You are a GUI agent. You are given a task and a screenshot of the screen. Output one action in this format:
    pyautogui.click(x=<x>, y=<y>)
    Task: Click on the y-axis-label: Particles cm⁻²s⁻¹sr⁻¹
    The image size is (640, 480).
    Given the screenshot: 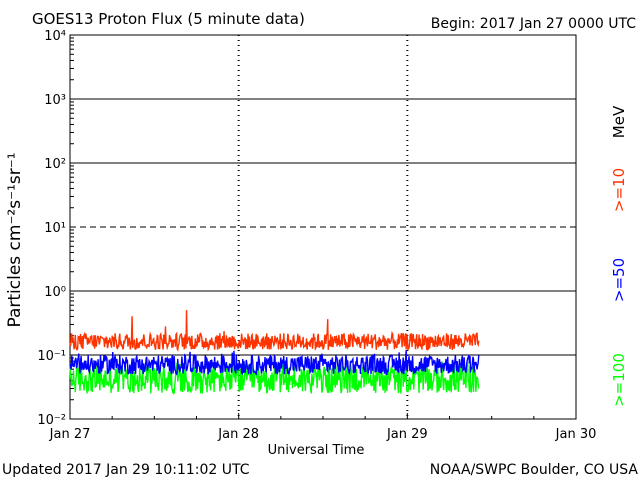 What is the action you would take?
    pyautogui.click(x=15, y=239)
    